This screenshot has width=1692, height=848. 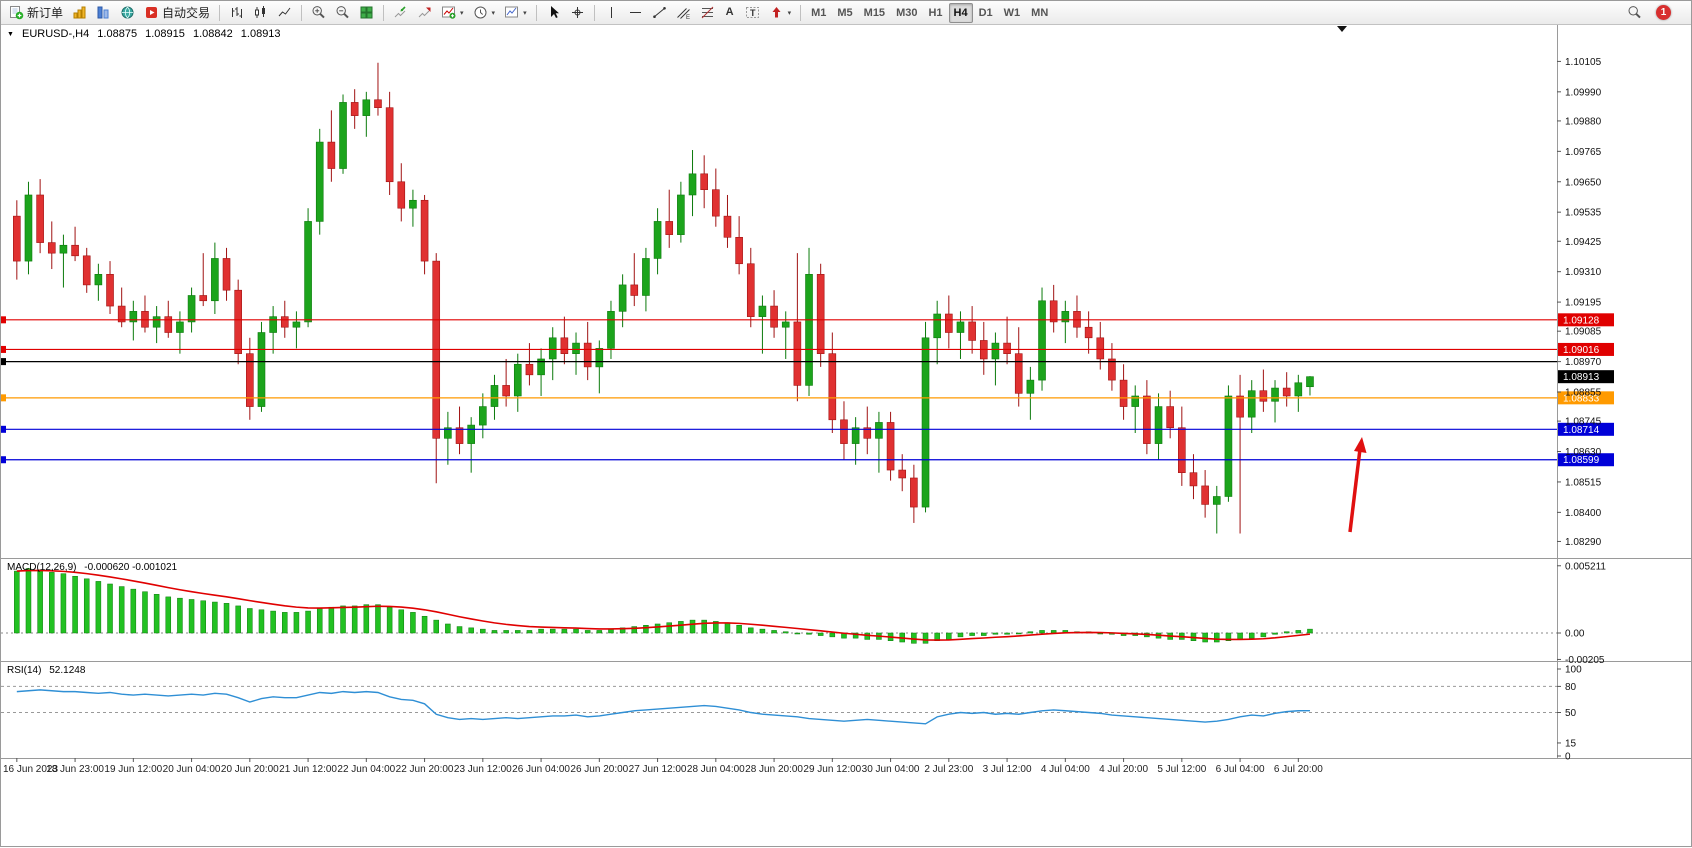 I want to click on chart-shift-marker, so click(x=1342, y=29).